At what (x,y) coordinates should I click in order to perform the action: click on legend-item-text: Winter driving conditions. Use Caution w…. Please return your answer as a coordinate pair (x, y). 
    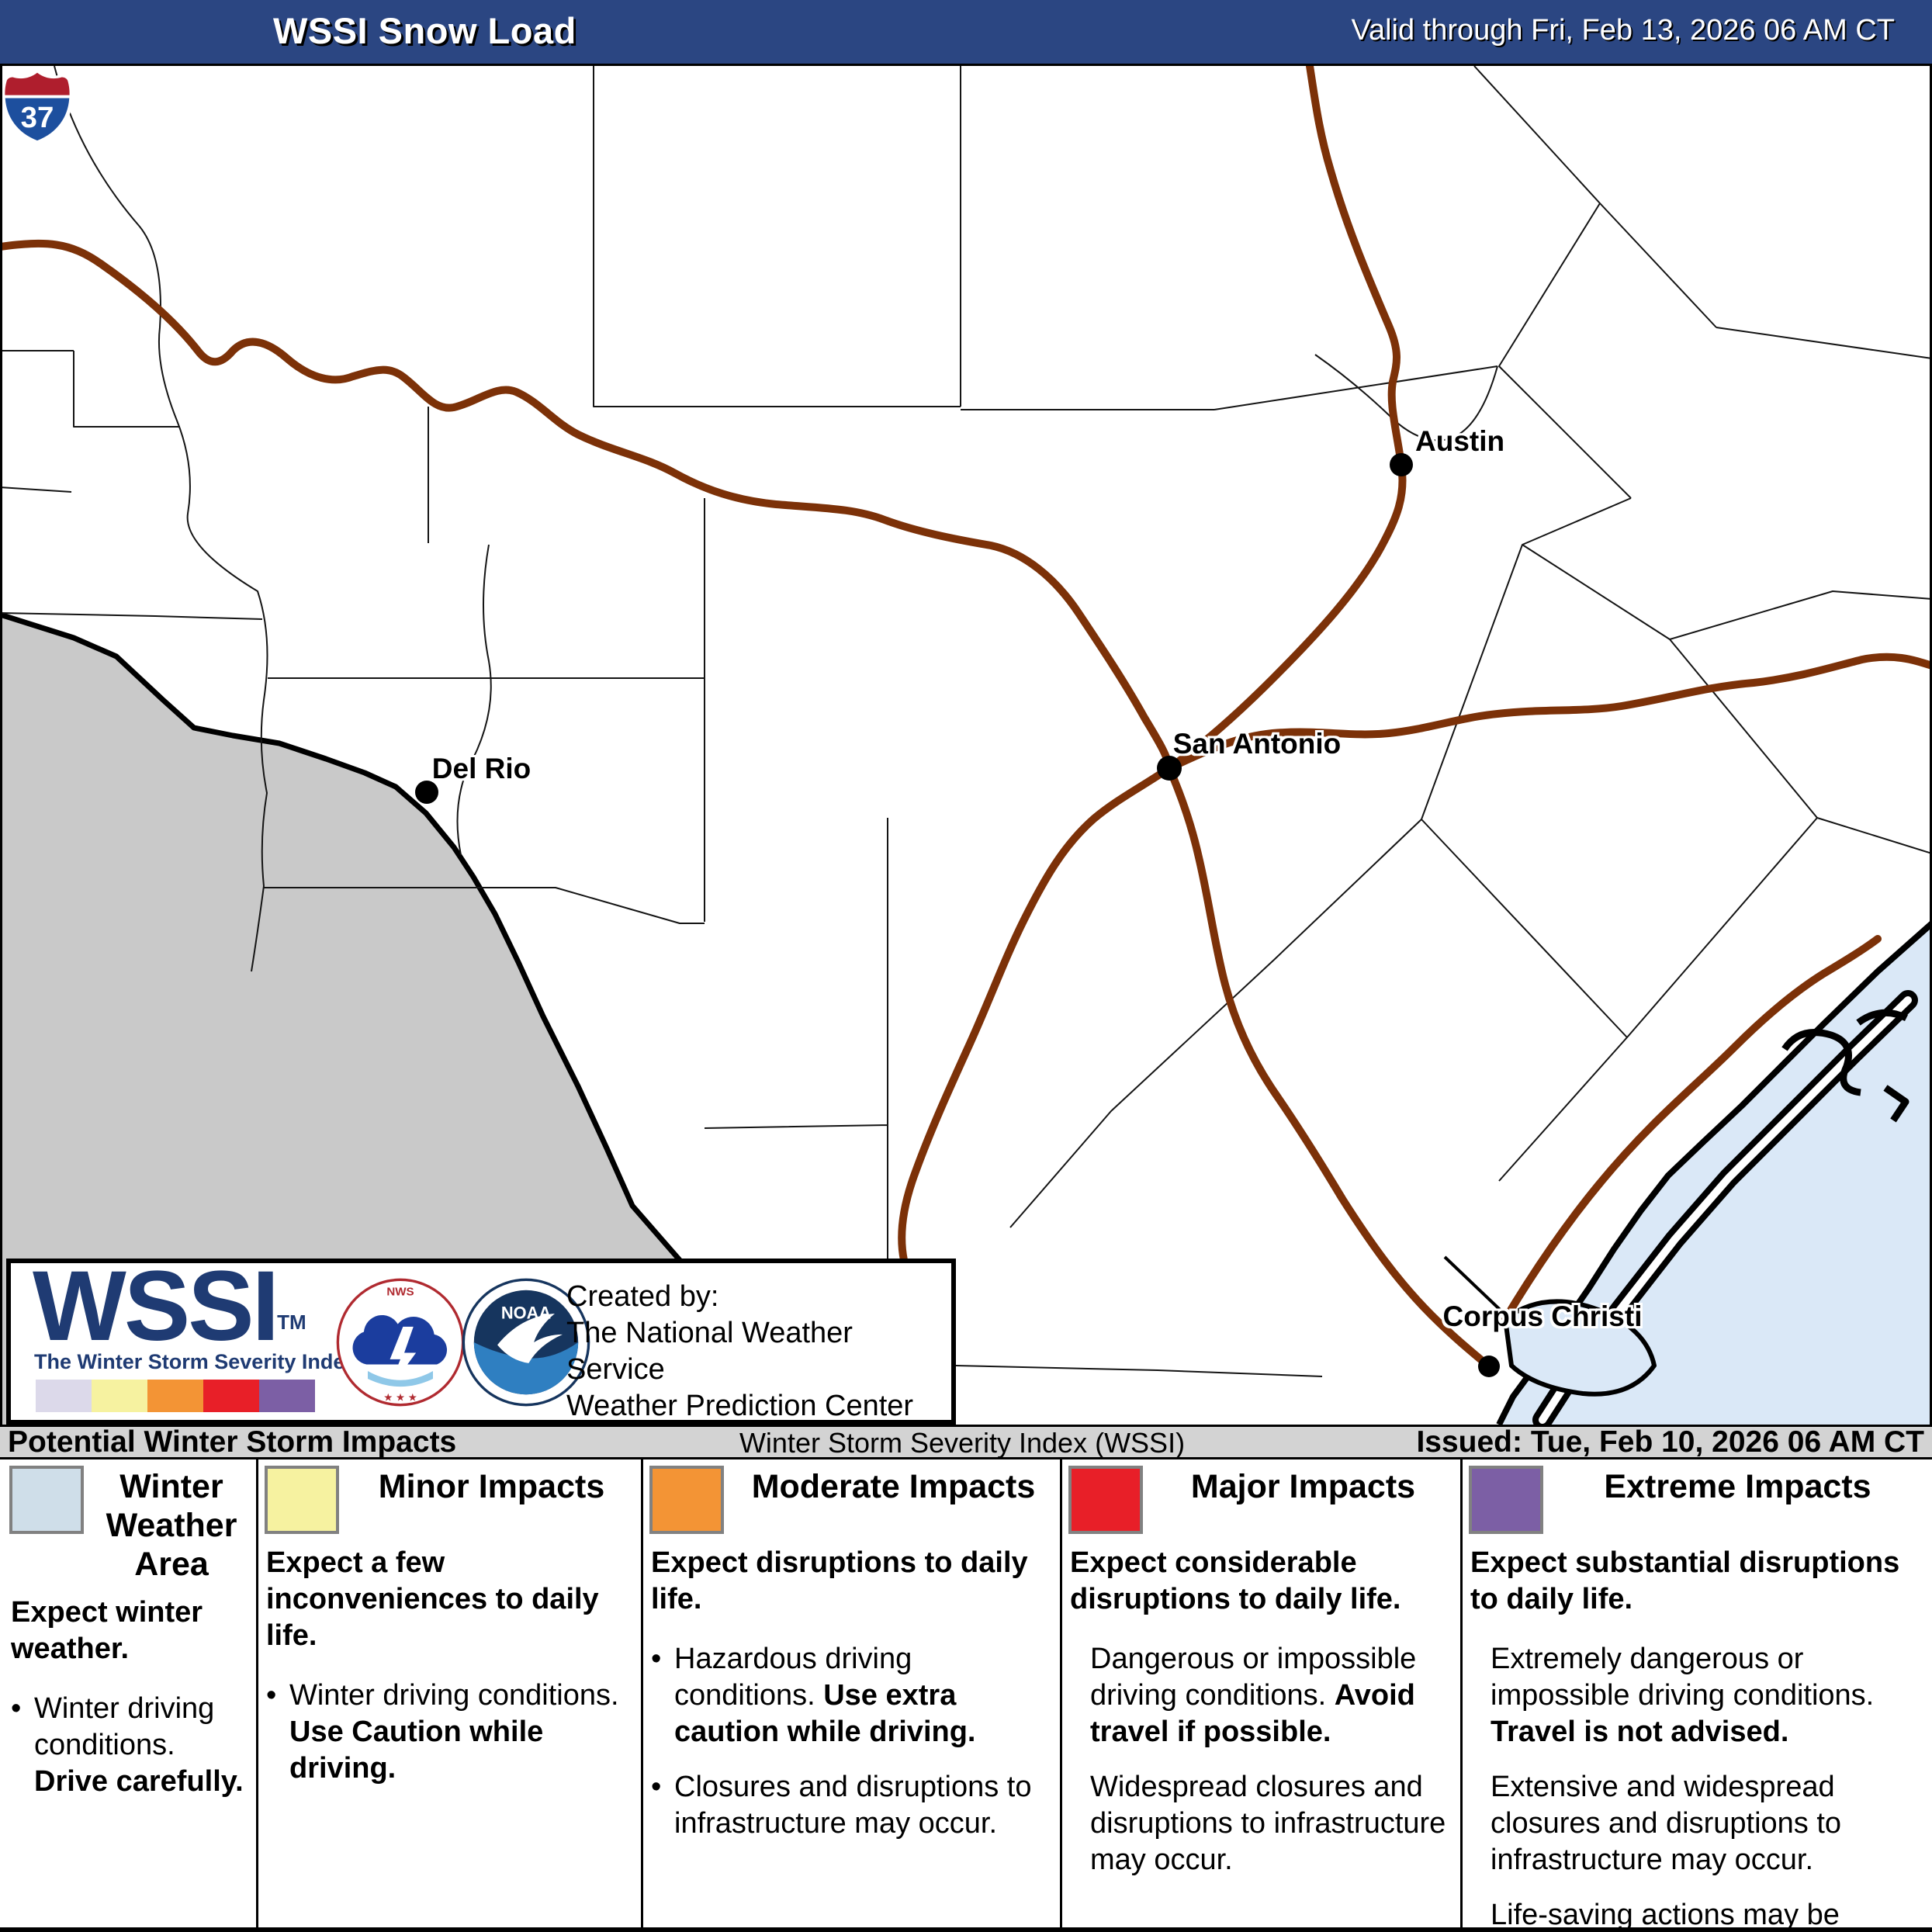
    Looking at the image, I should click on (462, 1733).